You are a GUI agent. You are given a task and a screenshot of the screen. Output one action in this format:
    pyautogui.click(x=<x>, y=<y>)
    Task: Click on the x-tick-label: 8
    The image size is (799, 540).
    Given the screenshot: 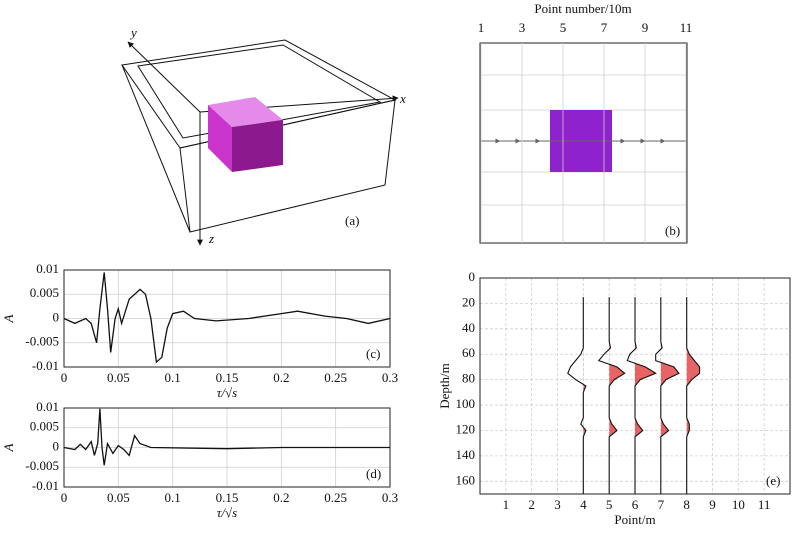 What is the action you would take?
    pyautogui.click(x=686, y=504)
    